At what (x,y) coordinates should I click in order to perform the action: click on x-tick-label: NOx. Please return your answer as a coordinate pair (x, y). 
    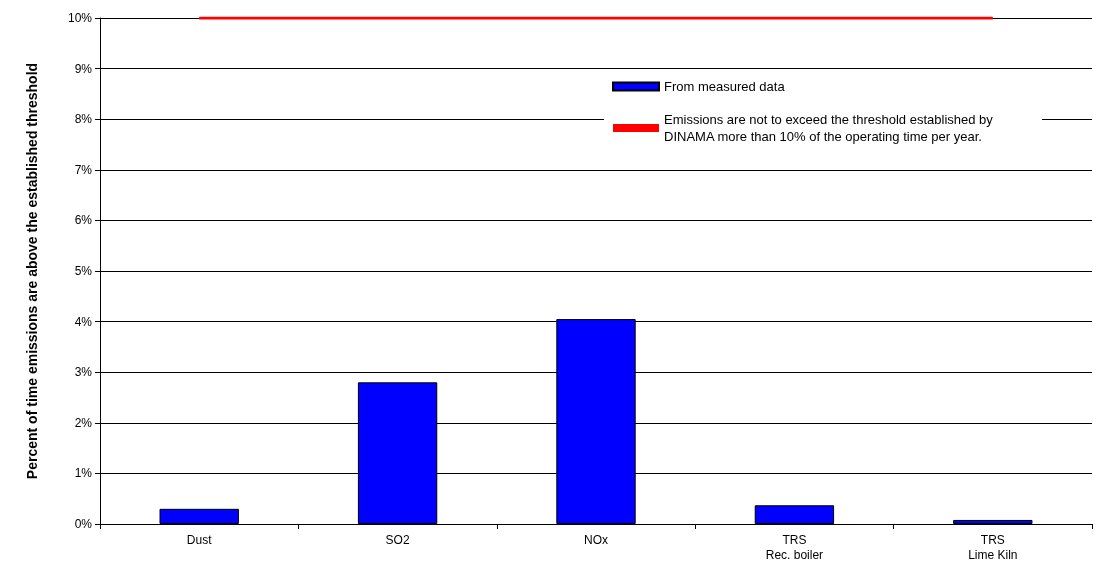
    Looking at the image, I should click on (596, 539).